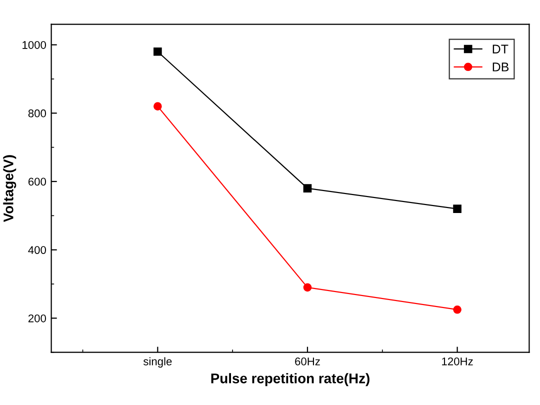  What do you see at coordinates (157, 362) in the screenshot?
I see `x-tick-label: single` at bounding box center [157, 362].